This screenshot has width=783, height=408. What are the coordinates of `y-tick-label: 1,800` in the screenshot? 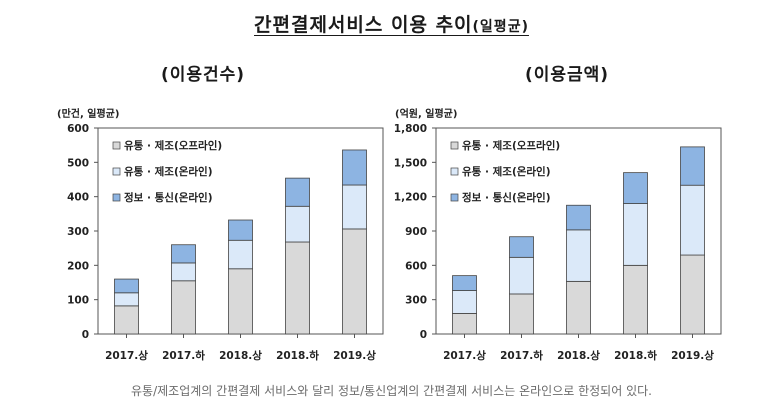 It's located at (410, 129).